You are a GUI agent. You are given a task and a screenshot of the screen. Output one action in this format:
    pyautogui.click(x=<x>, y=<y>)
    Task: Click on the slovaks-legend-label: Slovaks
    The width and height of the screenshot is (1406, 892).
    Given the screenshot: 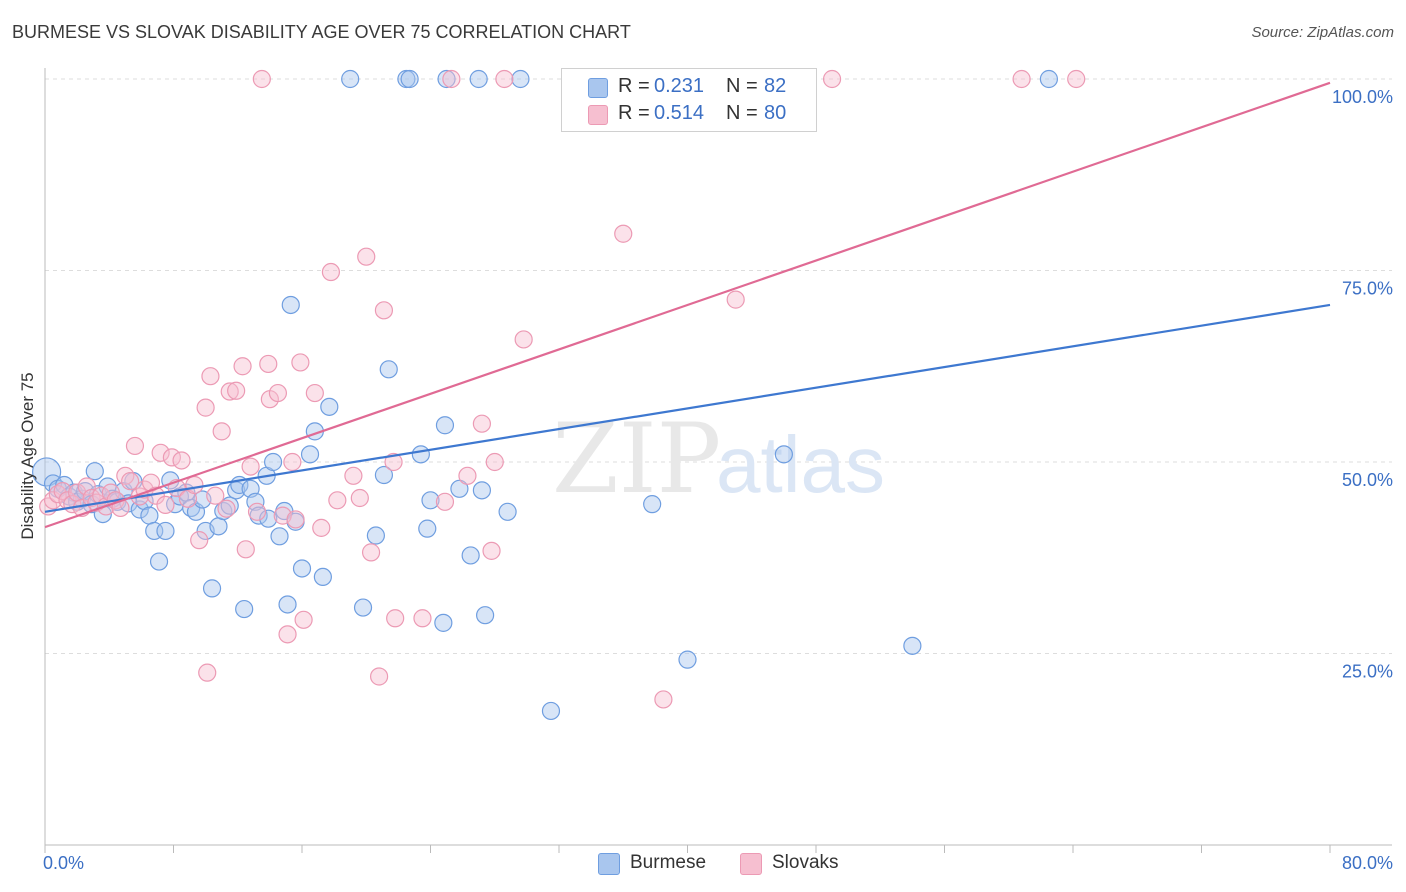 What is the action you would take?
    pyautogui.click(x=805, y=862)
    